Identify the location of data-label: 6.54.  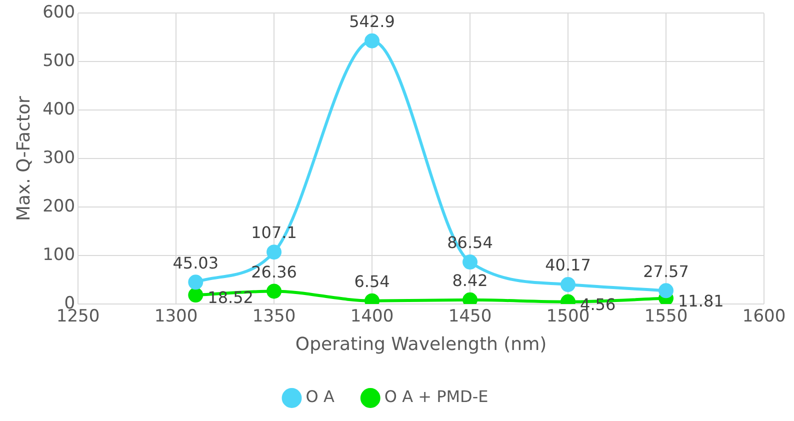
(372, 281).